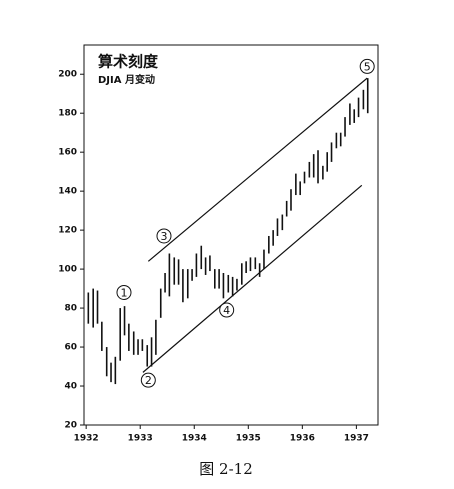 Image resolution: width=454 pixels, height=489 pixels. What do you see at coordinates (302, 439) in the screenshot?
I see `x-tick-label: 1936` at bounding box center [302, 439].